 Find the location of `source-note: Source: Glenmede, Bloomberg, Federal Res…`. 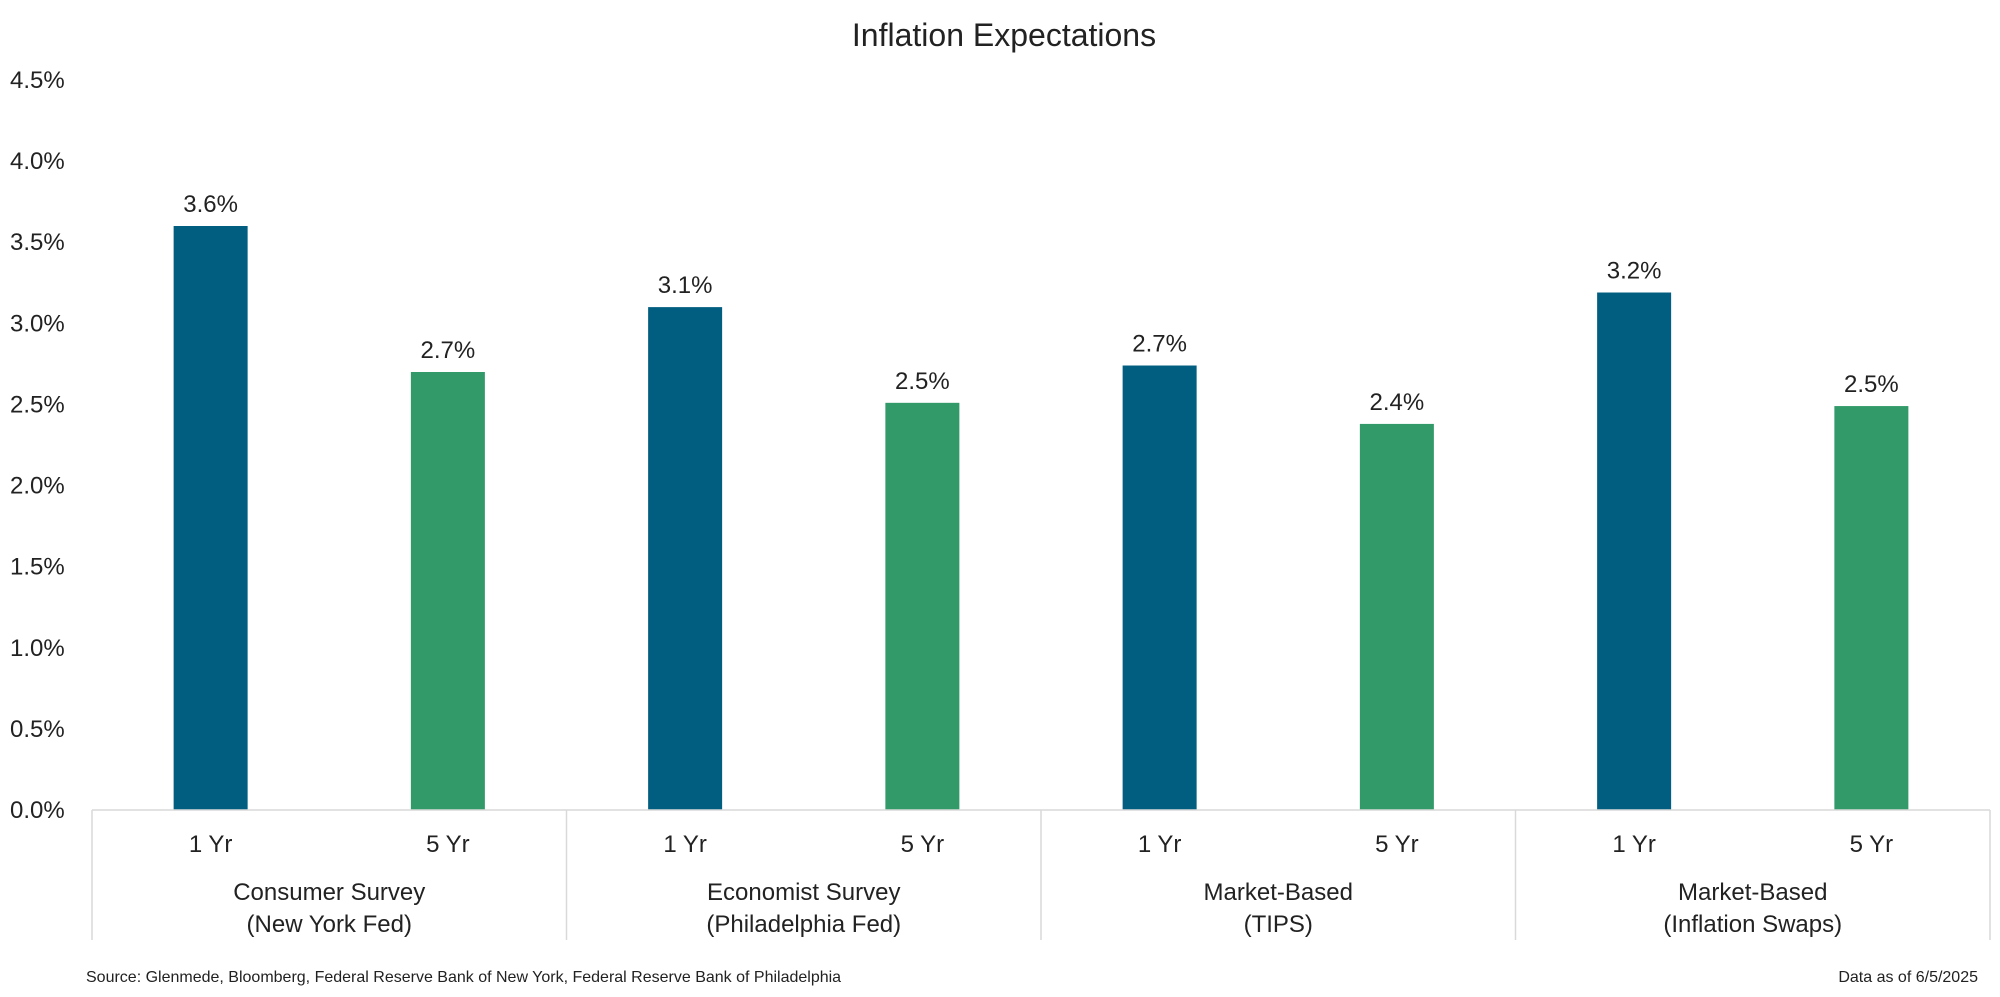

source-note: Source: Glenmede, Bloomberg, Federal Res… is located at coordinates (464, 977).